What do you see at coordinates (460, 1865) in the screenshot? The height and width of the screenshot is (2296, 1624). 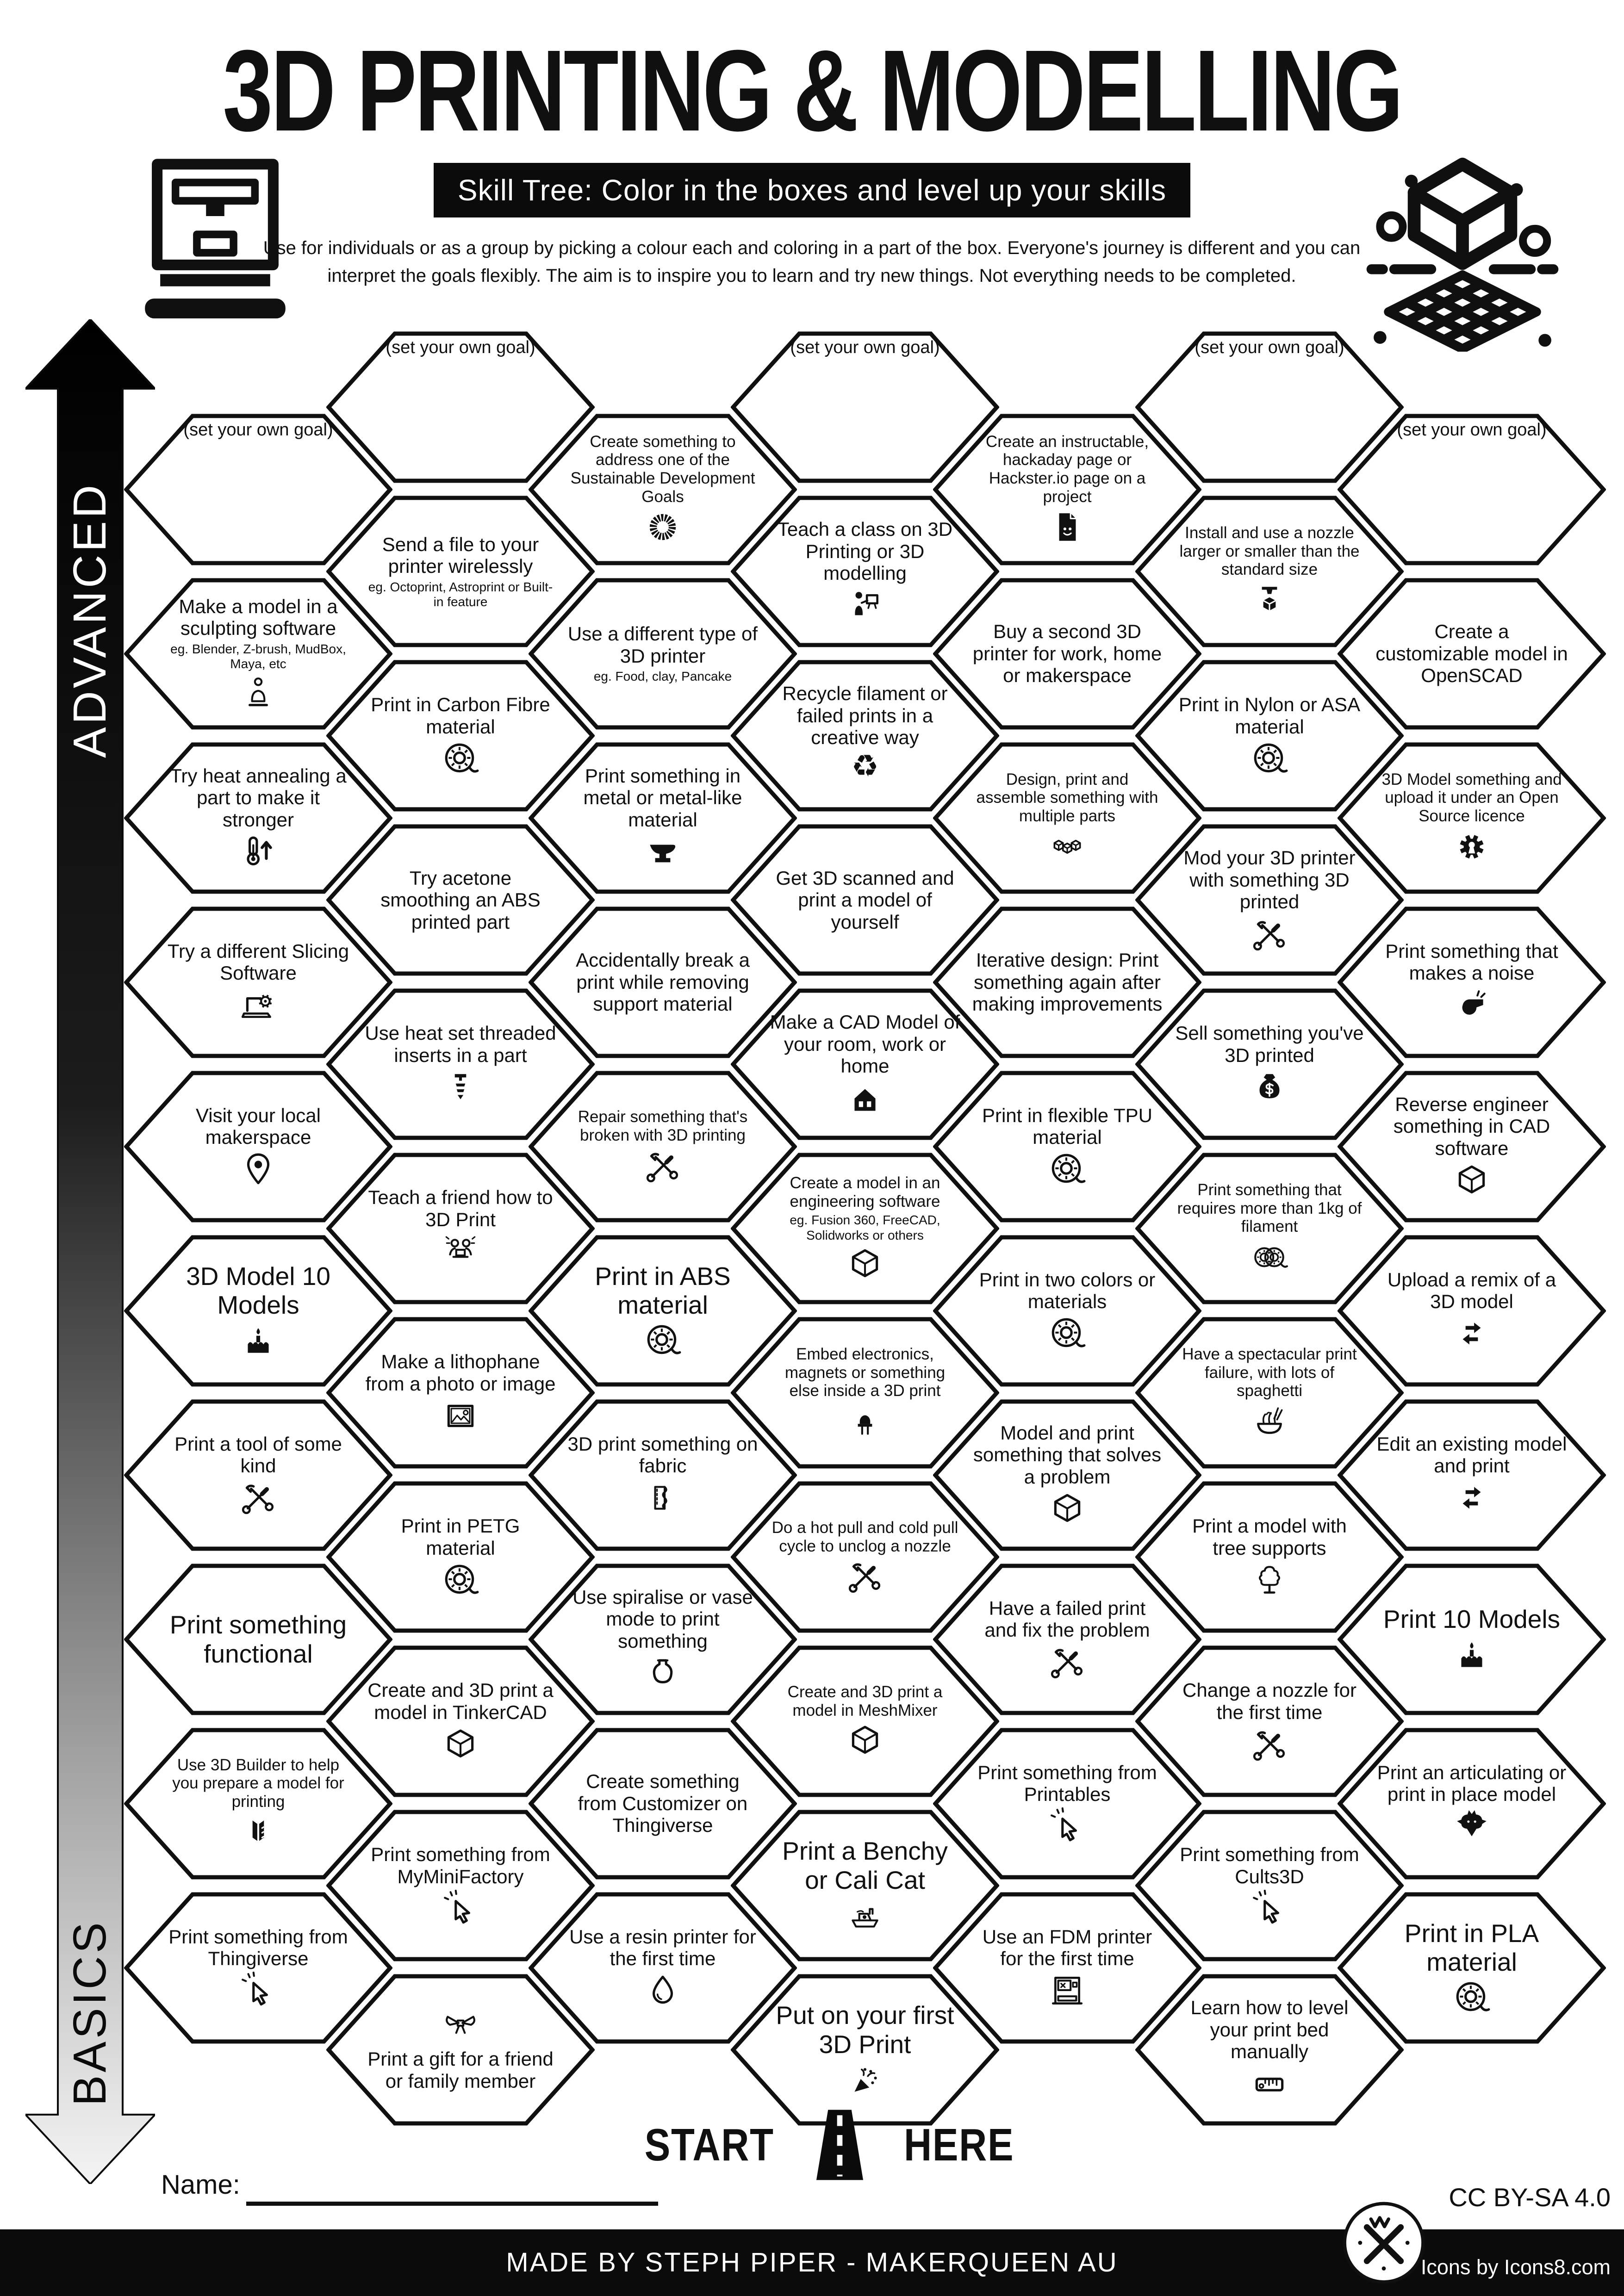 I see `hex-label: Print something from MyMiniFactory` at bounding box center [460, 1865].